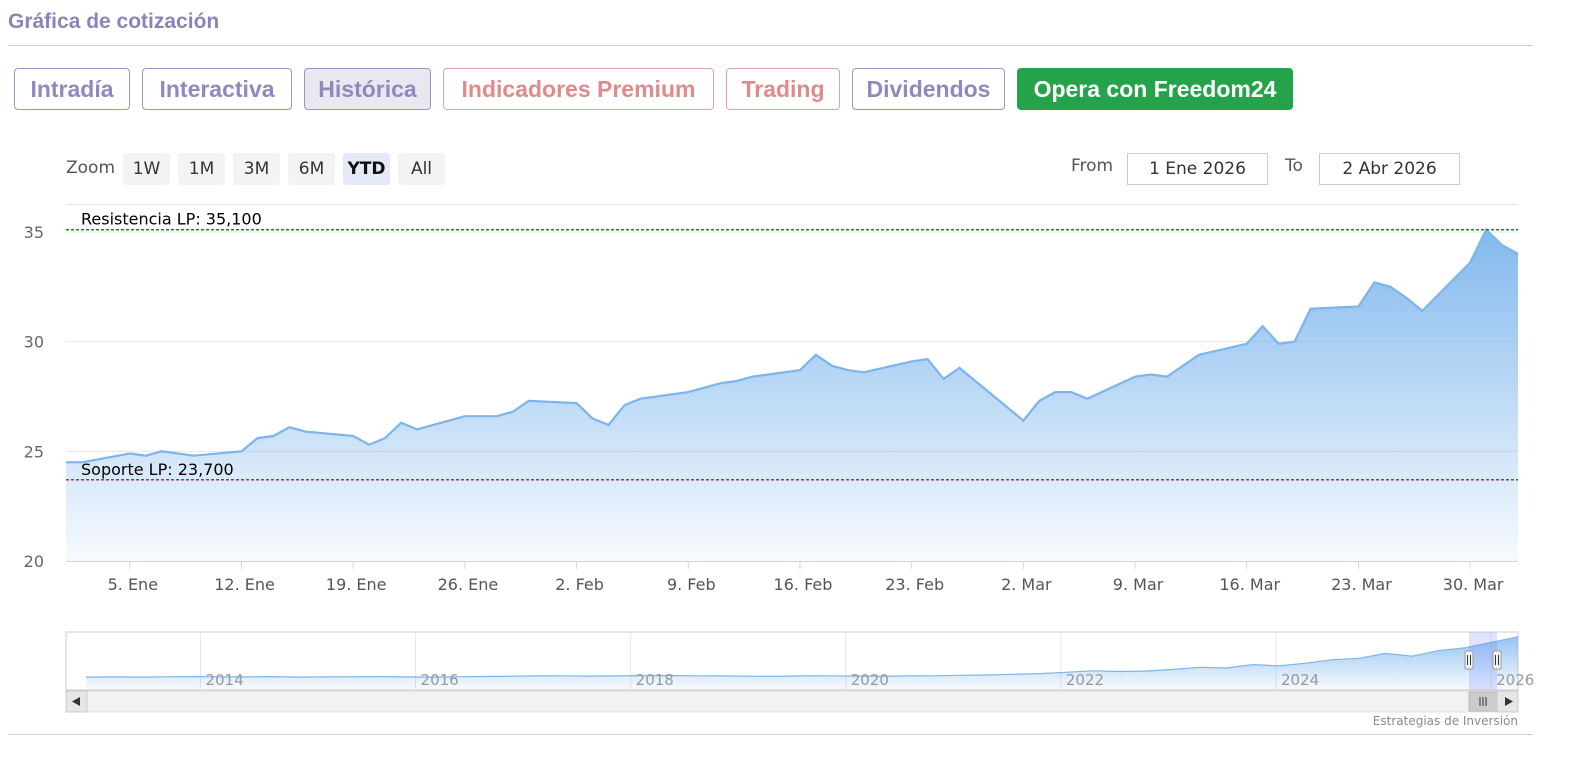  What do you see at coordinates (367, 89) in the screenshot?
I see `tab-historica: Histórica` at bounding box center [367, 89].